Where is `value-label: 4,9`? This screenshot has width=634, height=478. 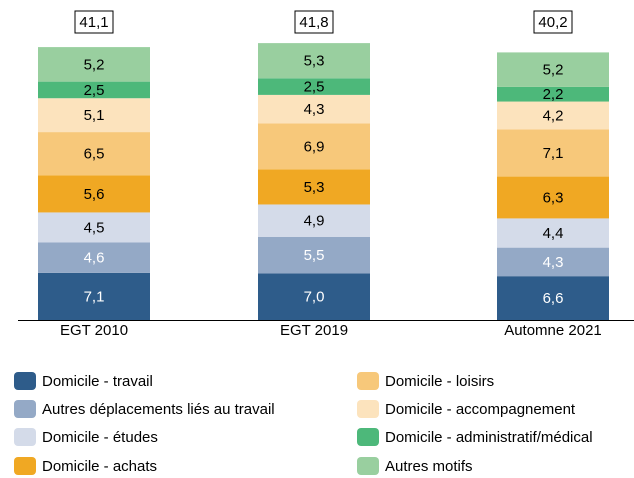
value-label: 4,9 is located at coordinates (314, 221).